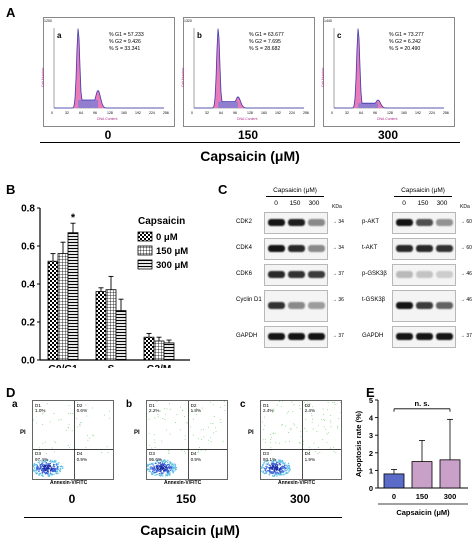 This screenshot has height=550, width=476. Describe the element at coordinates (249, 300) in the screenshot. I see `blot-row-label: Cyclin D1` at that location.